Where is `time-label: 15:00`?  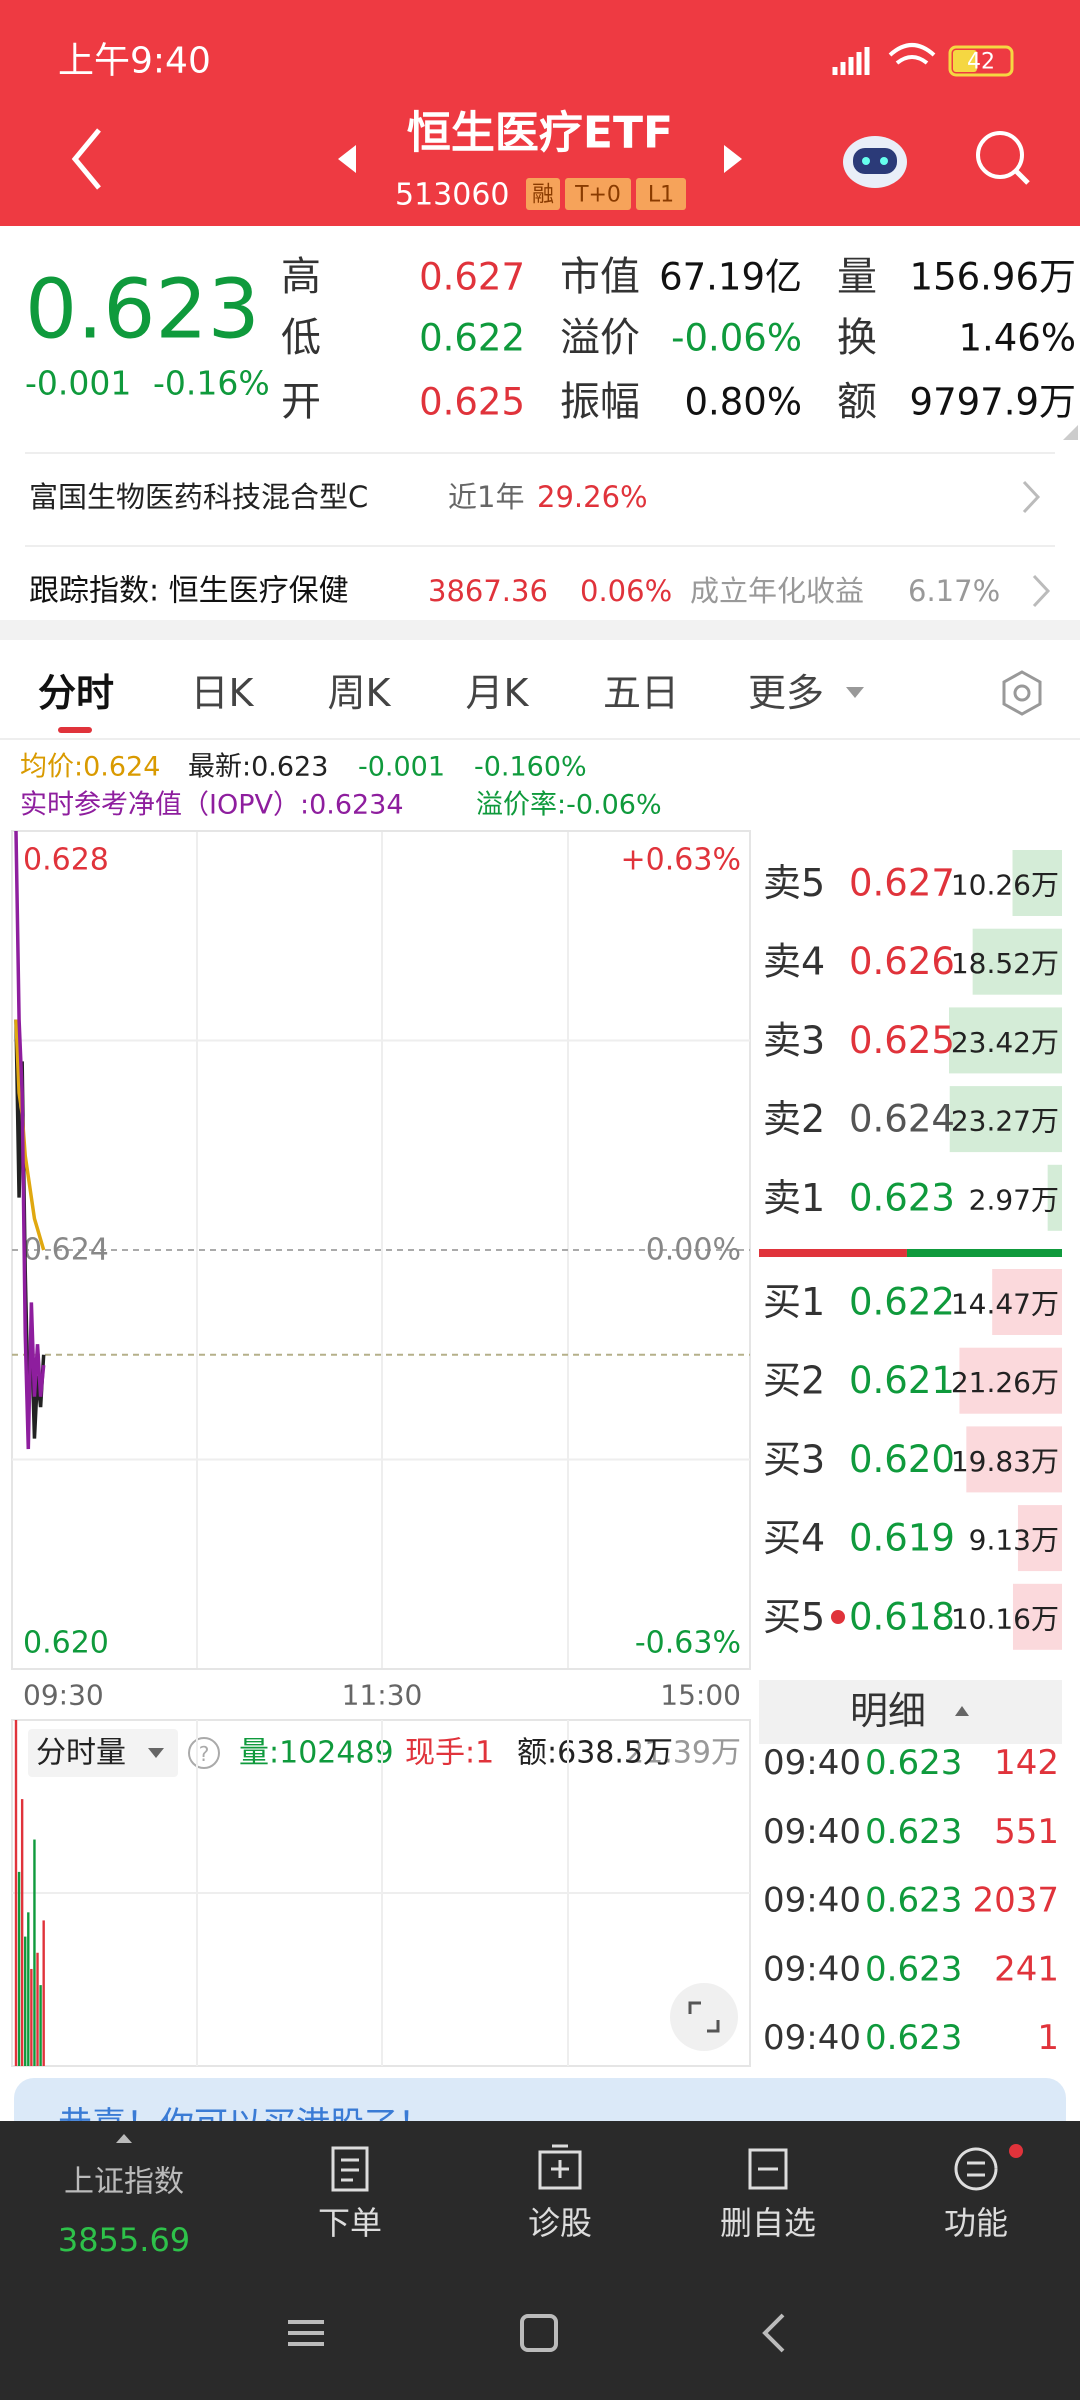 time-label: 15:00 is located at coordinates (700, 1695).